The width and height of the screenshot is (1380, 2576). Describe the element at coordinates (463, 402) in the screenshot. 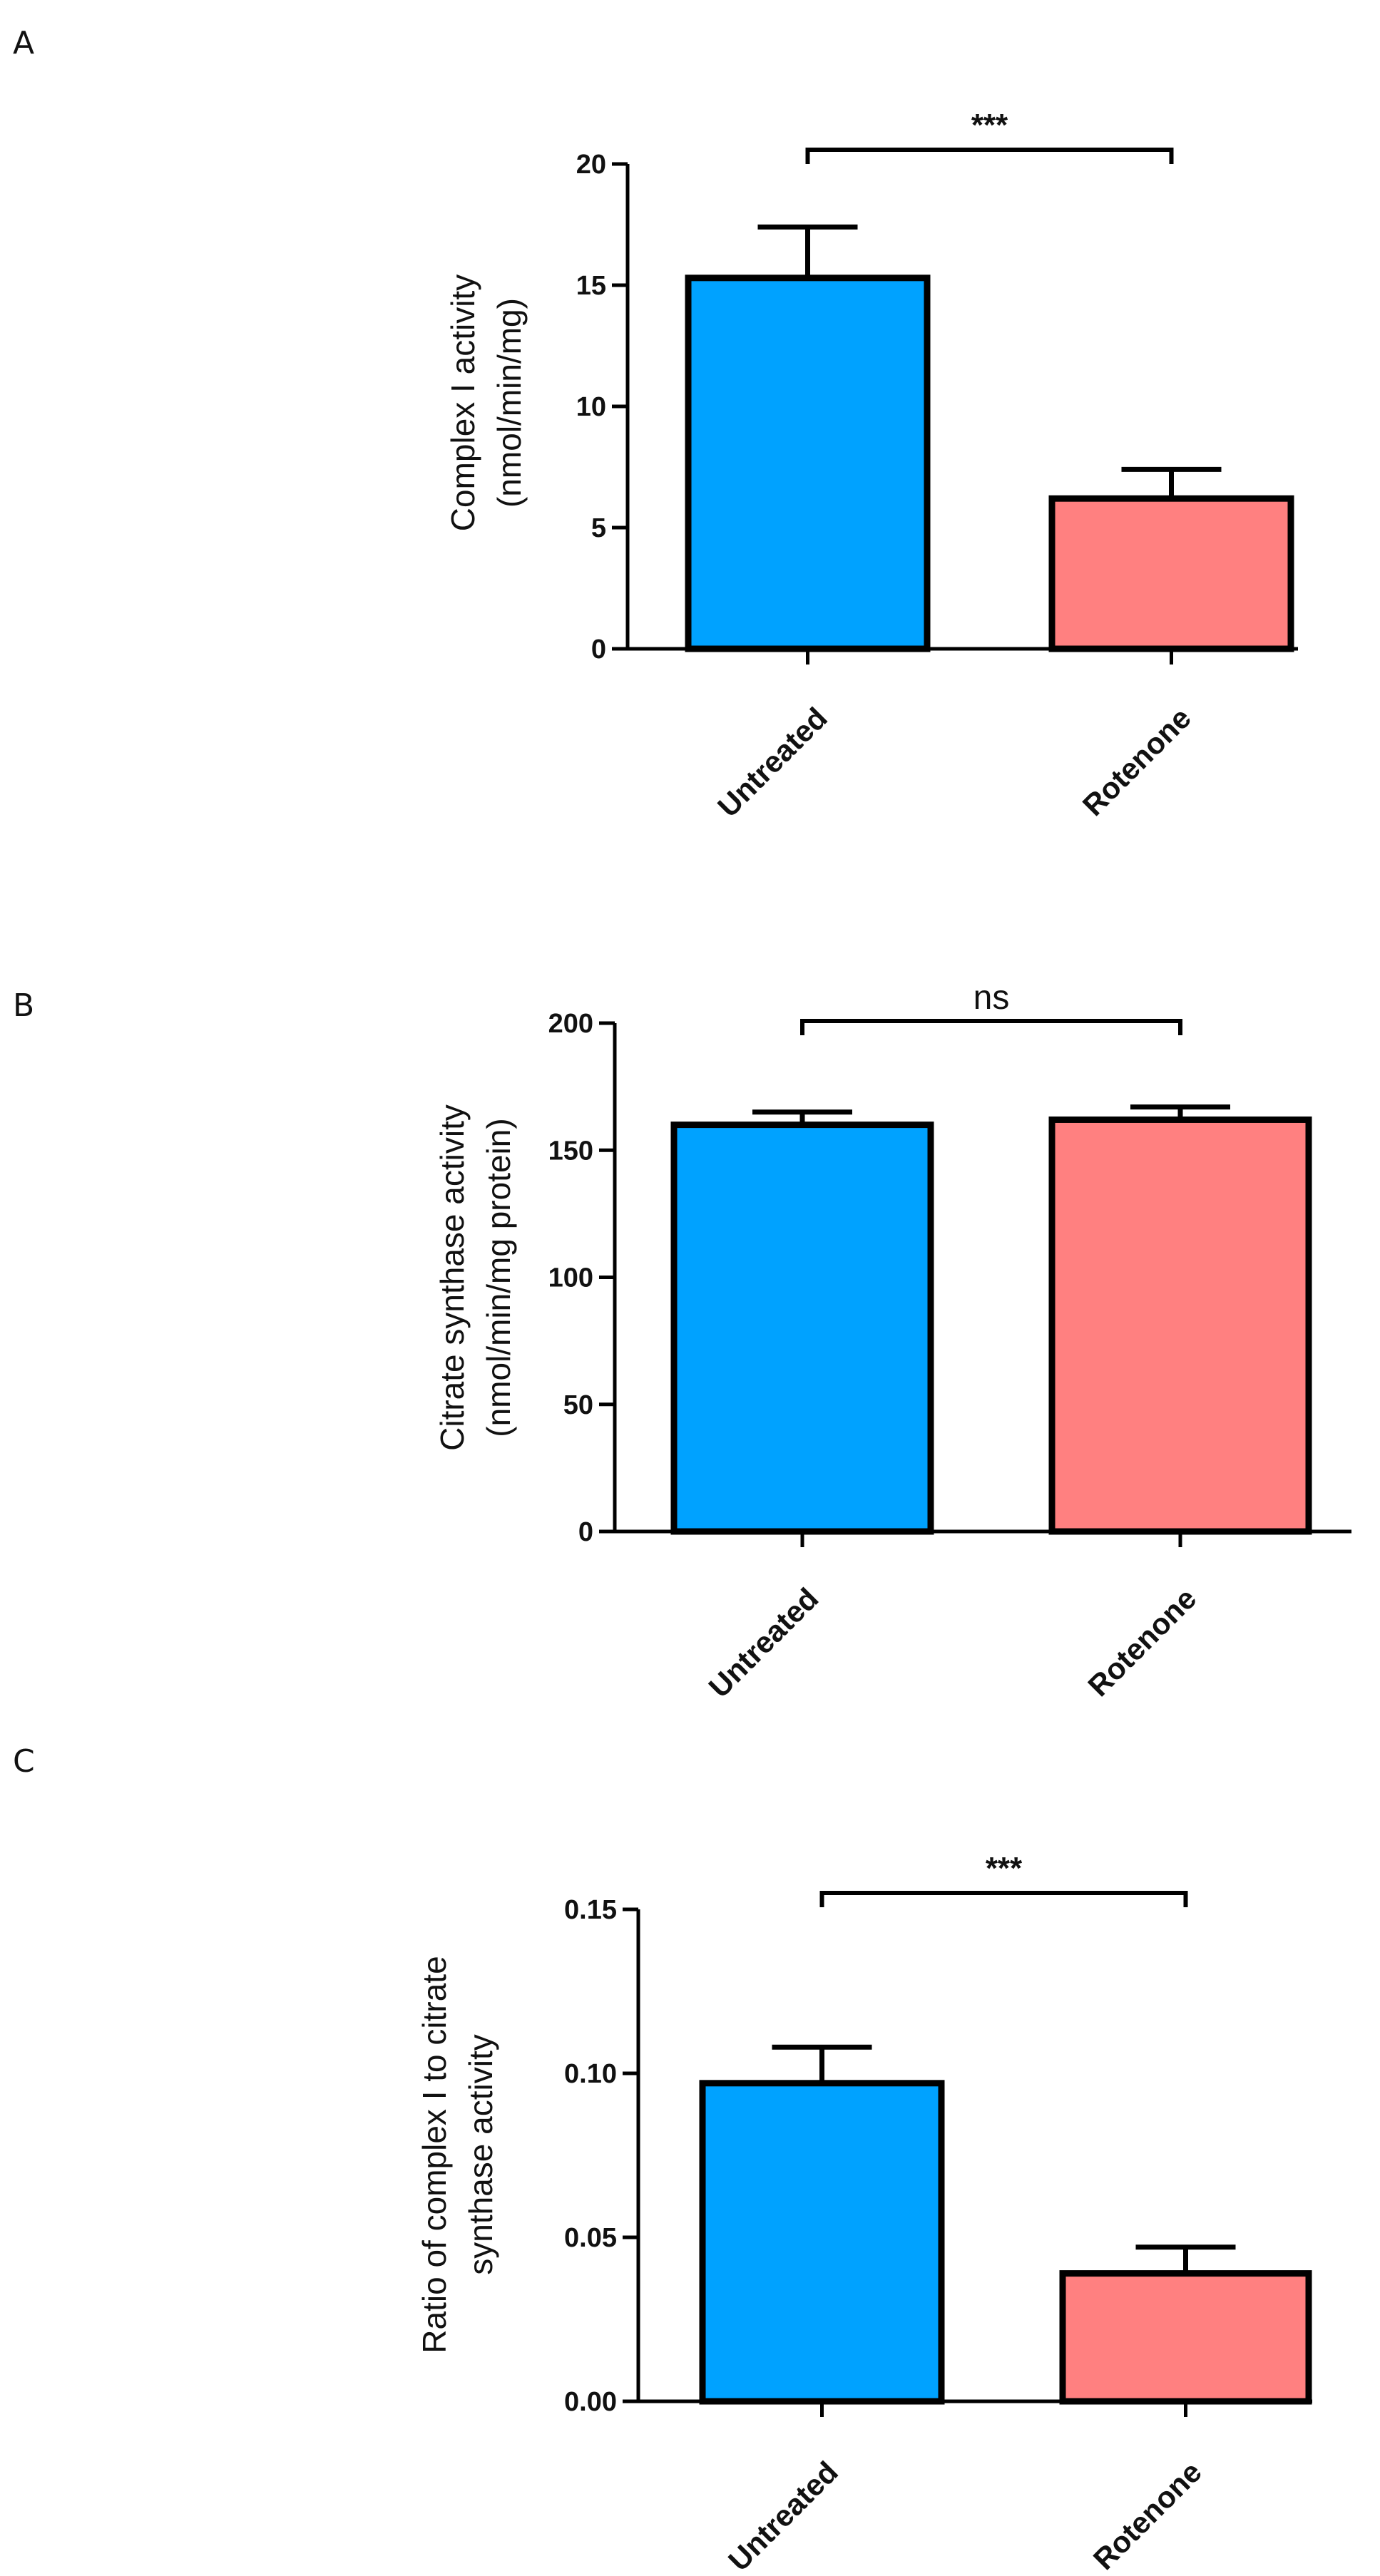

I see `y-axis-title-line: Complex I activity` at that location.